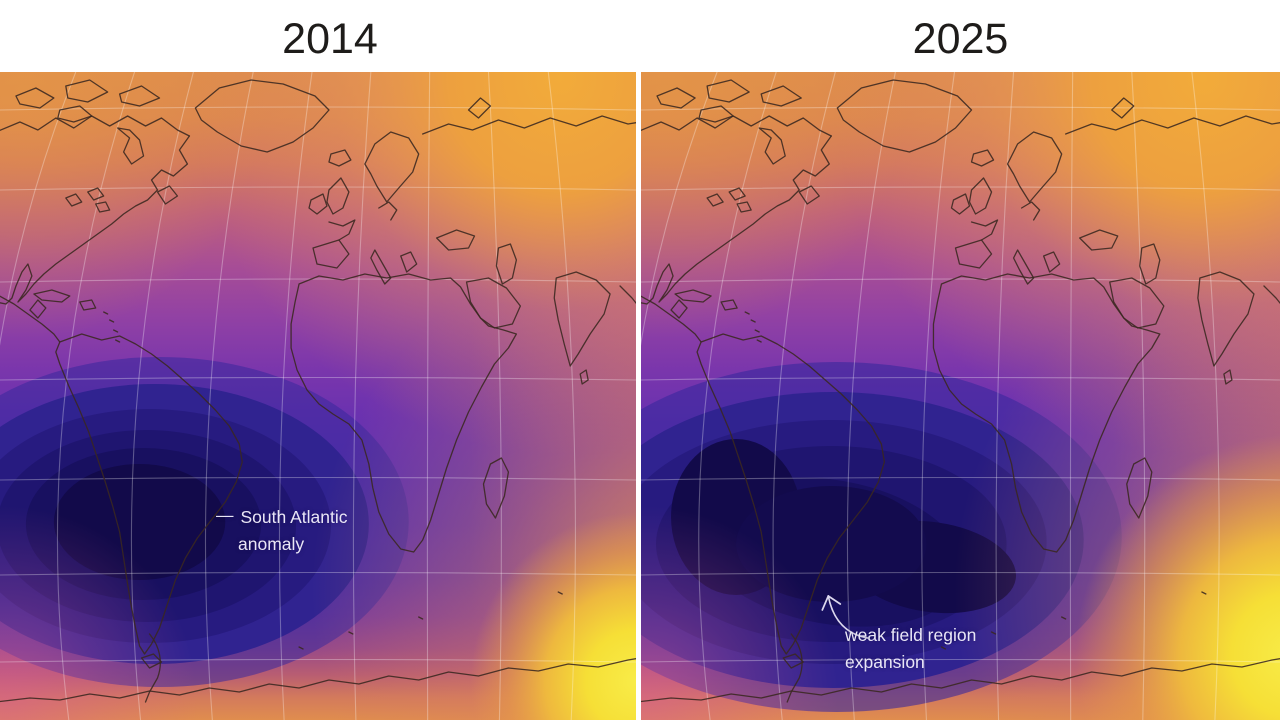  I want to click on map-divider, so click(638, 396).